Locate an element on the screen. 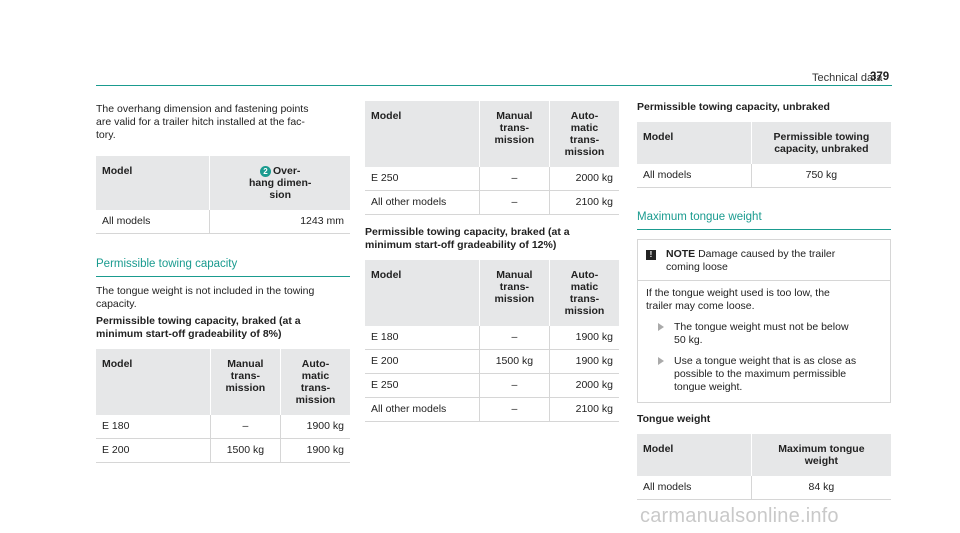 This screenshot has height=533, width=960. unbraked-heading: Permissible towing capacity, unbraked is located at coordinates (733, 107).